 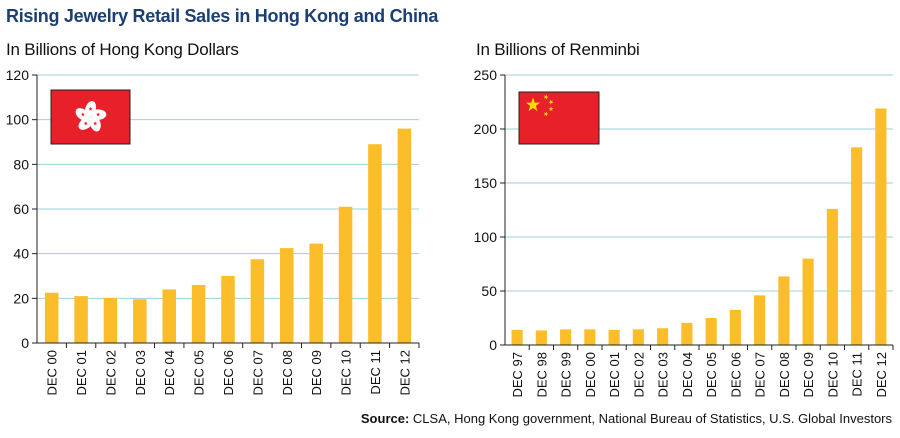 What do you see at coordinates (316, 373) in the screenshot?
I see `hk-x-tick-label: DEC 09` at bounding box center [316, 373].